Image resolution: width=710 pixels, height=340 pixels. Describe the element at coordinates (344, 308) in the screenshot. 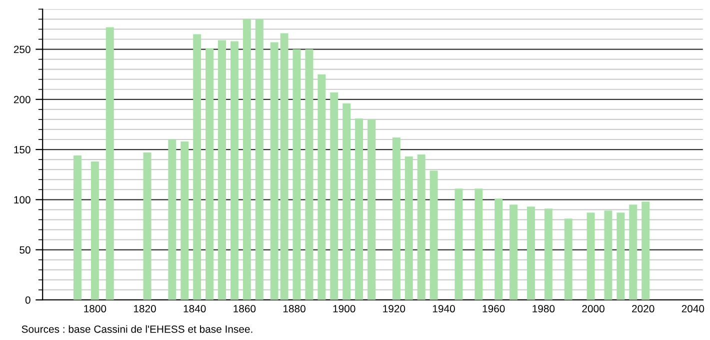

I see `x-tick-label: 1900` at that location.